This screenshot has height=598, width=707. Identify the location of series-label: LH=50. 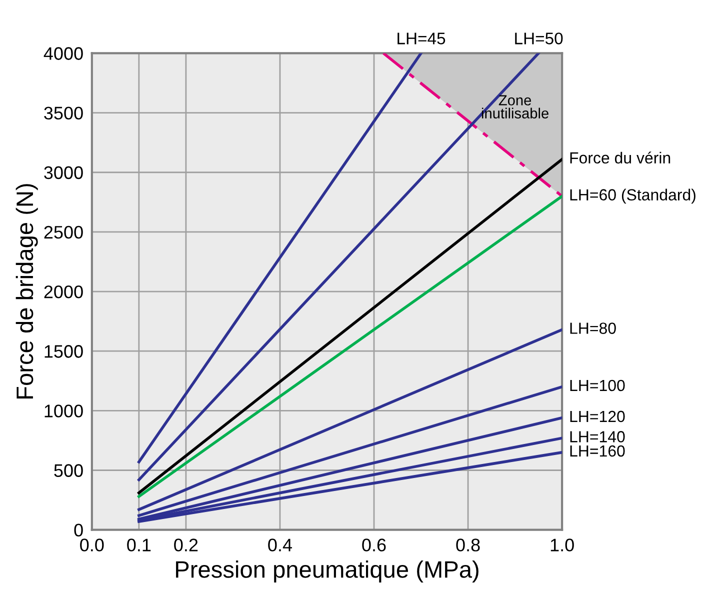
(539, 38).